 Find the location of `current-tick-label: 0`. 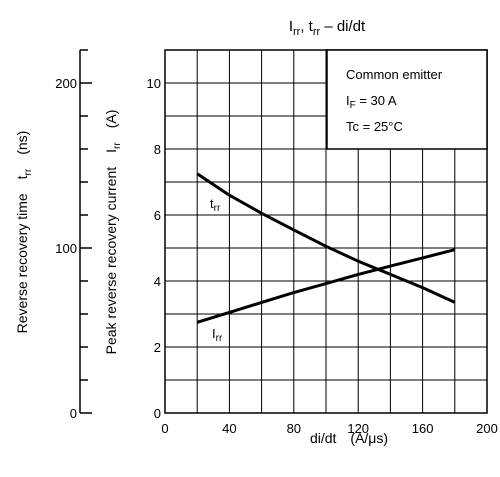

current-tick-label: 0 is located at coordinates (157, 413).